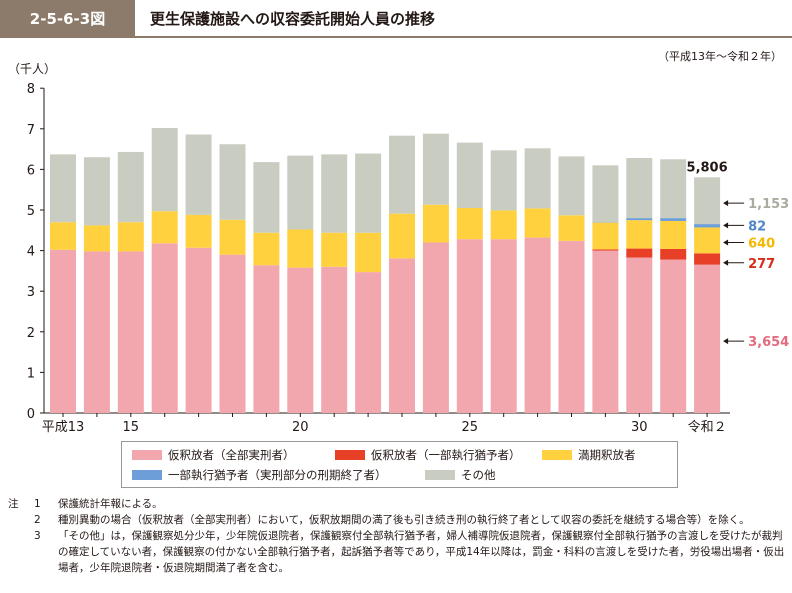 Image resolution: width=792 pixels, height=593 pixels. I want to click on y-tick-label: 4, so click(31, 252).